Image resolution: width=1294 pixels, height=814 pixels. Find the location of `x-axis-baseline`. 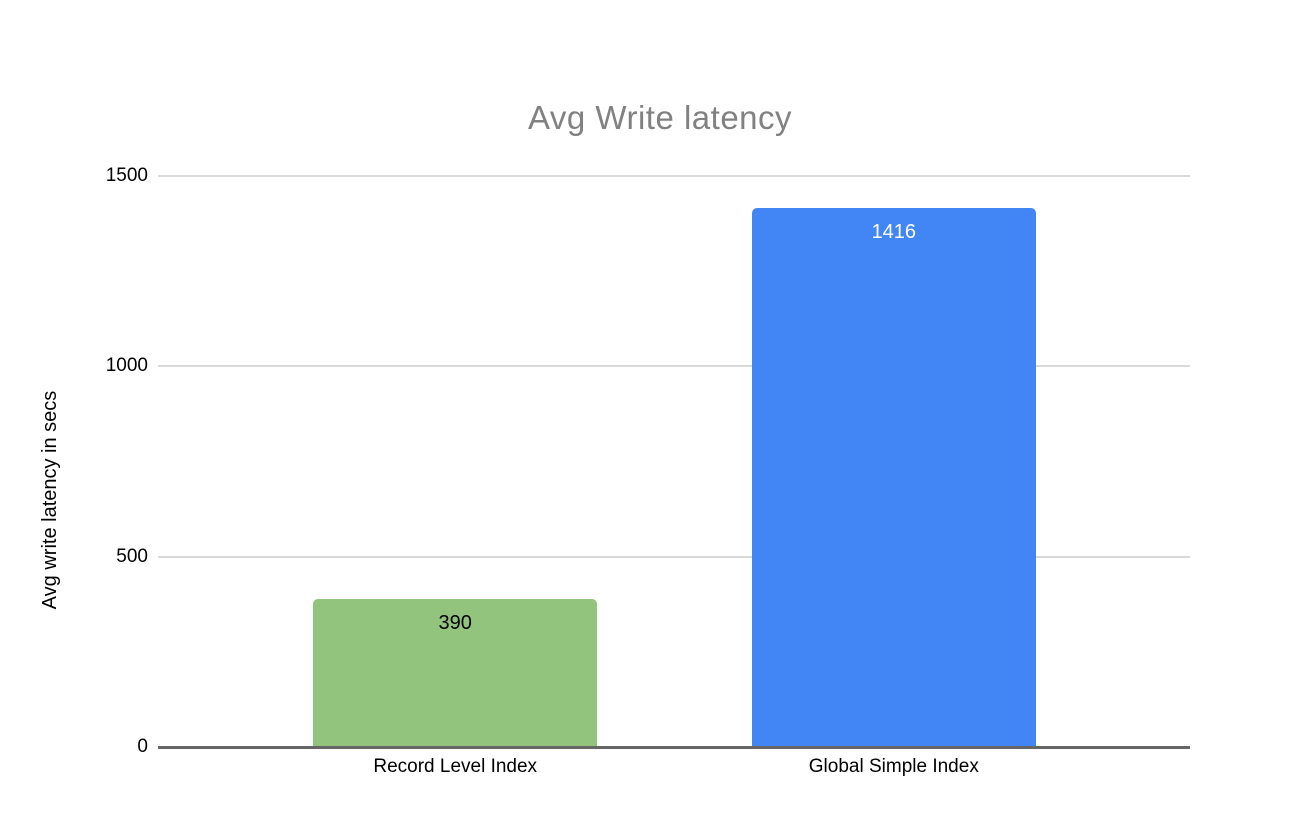

x-axis-baseline is located at coordinates (674, 747).